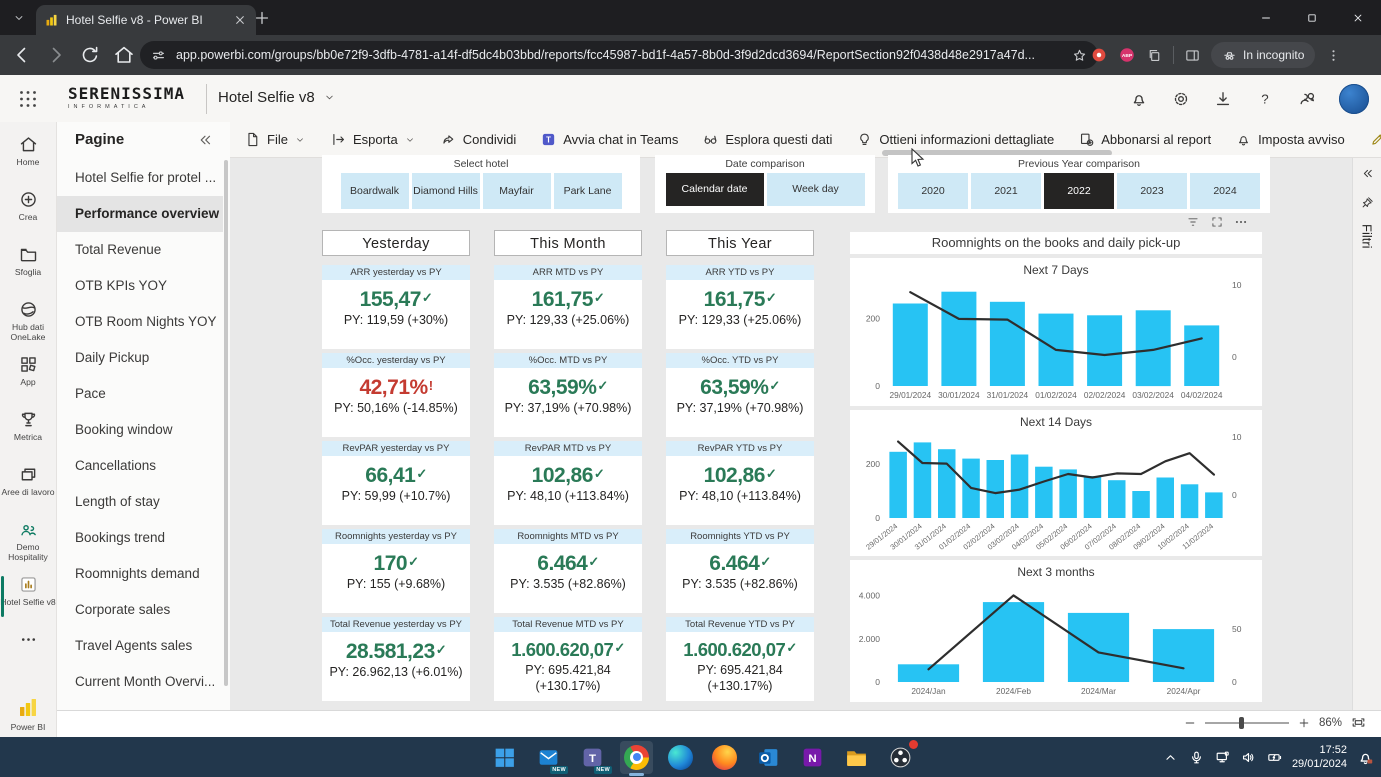 This screenshot has width=1381, height=777. I want to click on taskbar-app-teams: T NEW, so click(594, 757).